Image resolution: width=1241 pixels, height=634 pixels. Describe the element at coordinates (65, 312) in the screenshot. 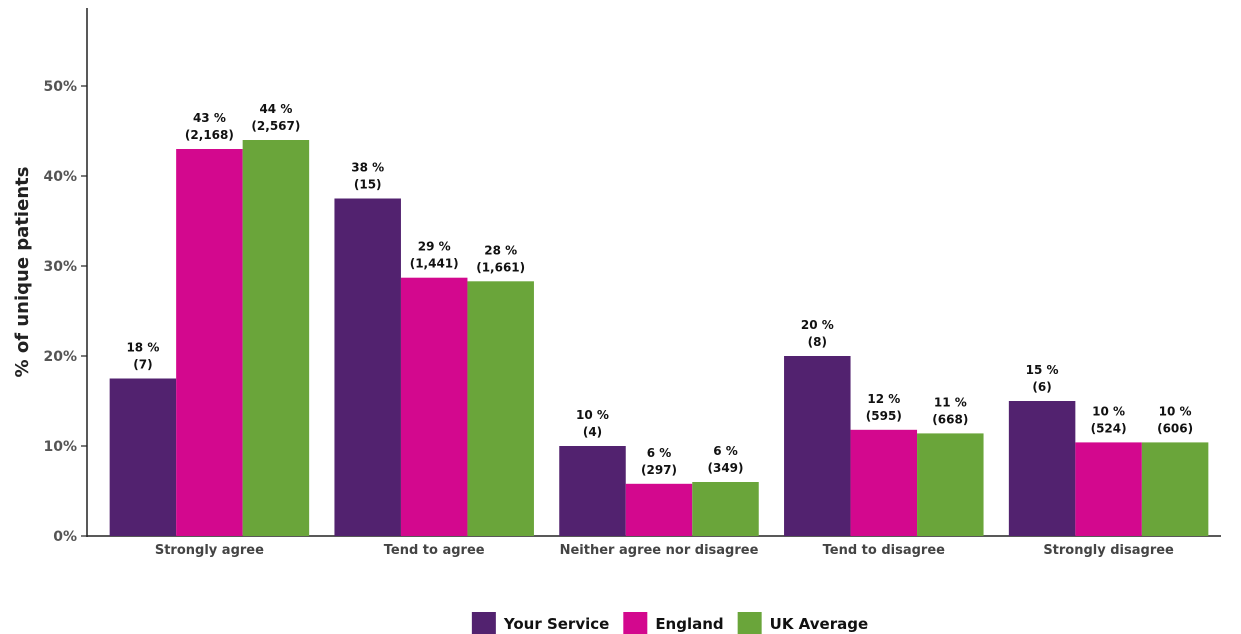

I see `y-ticks: 0% 10% 20% 30% 40% 50%` at that location.